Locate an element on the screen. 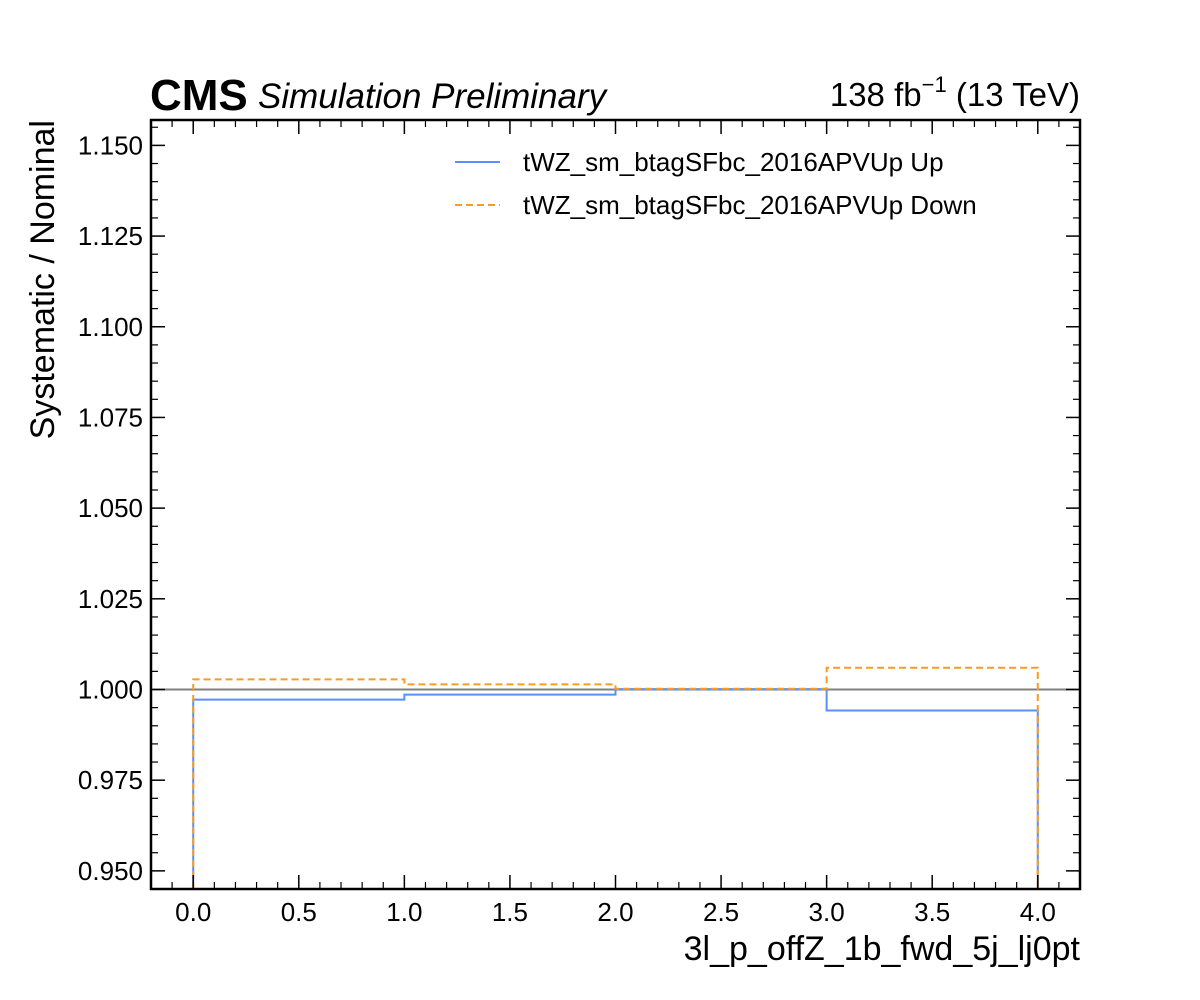  x-tick-label: 2.0 is located at coordinates (615, 912).